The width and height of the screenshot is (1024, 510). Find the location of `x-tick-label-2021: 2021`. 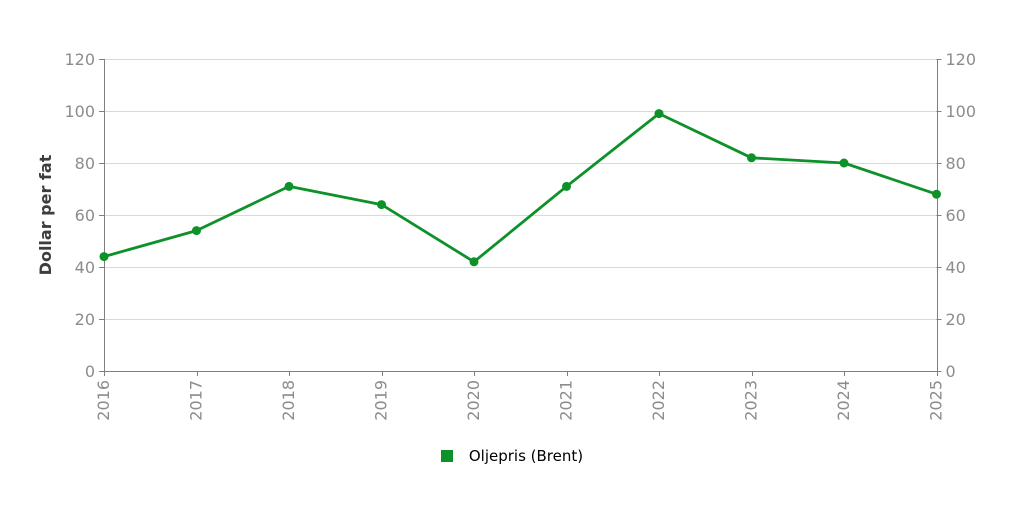

x-tick-label-2021: 2021 is located at coordinates (566, 400).